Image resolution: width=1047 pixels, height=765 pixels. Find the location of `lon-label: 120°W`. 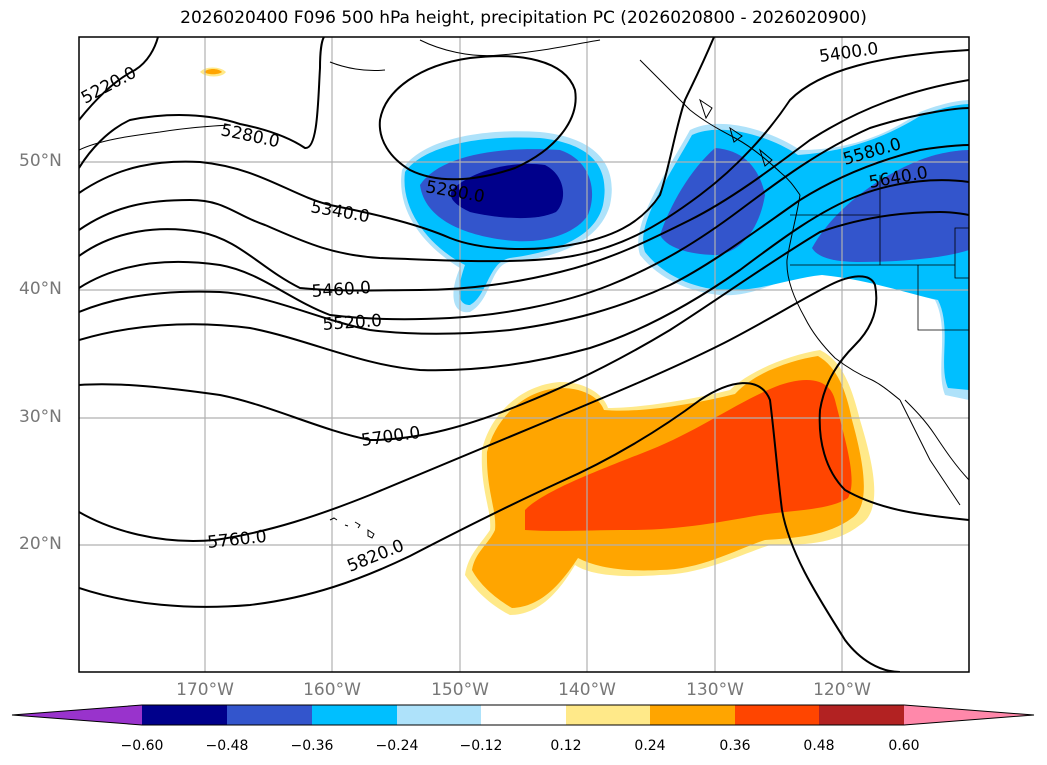

lon-label: 120°W is located at coordinates (842, 690).